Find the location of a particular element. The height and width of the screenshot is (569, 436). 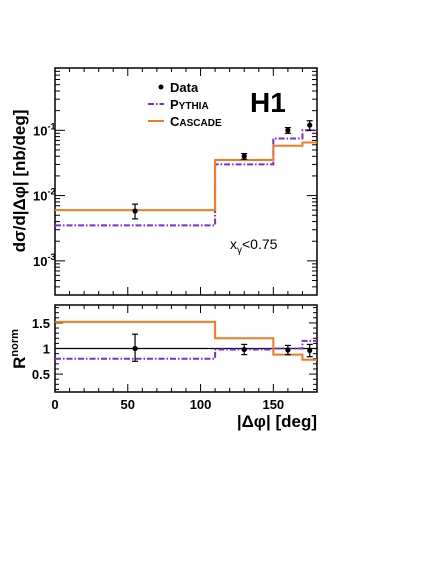

top-y-tick-labels: 10-310-210-1 is located at coordinates (44, 195).